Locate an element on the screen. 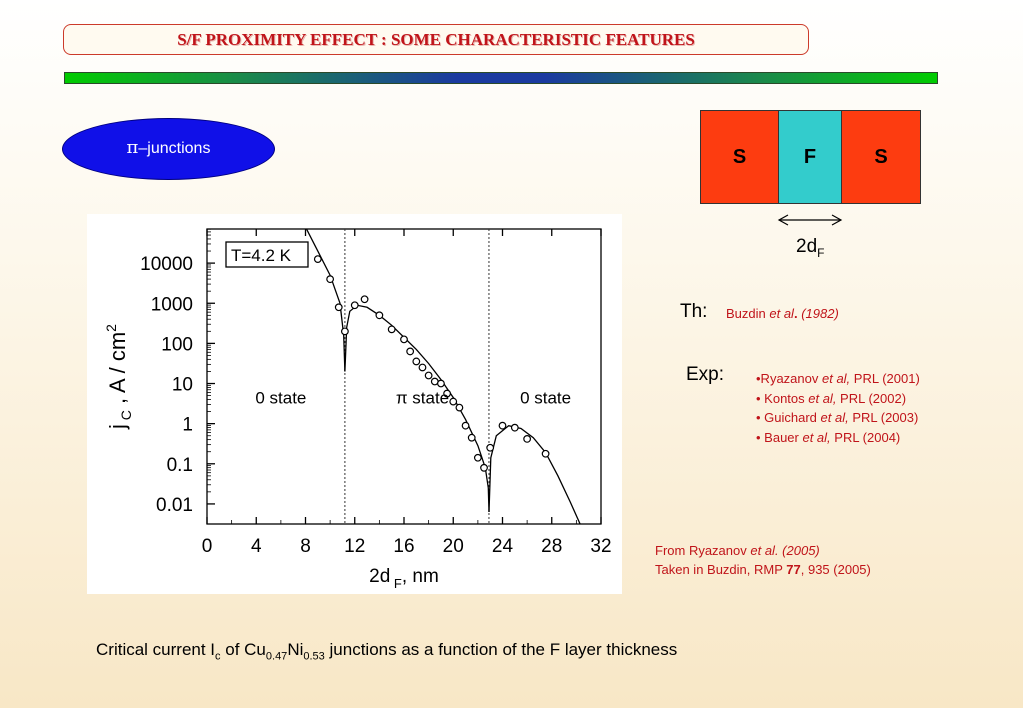  experiment-reference: • Kontos et al, PRL (2002) is located at coordinates (831, 398).